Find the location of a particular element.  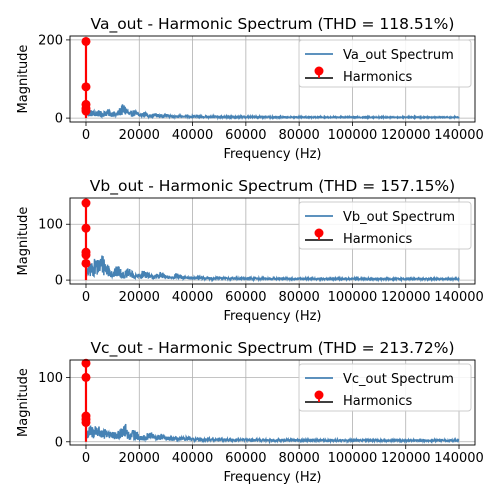

legend: Va_out Spectrum Harmonics is located at coordinates (385, 63).